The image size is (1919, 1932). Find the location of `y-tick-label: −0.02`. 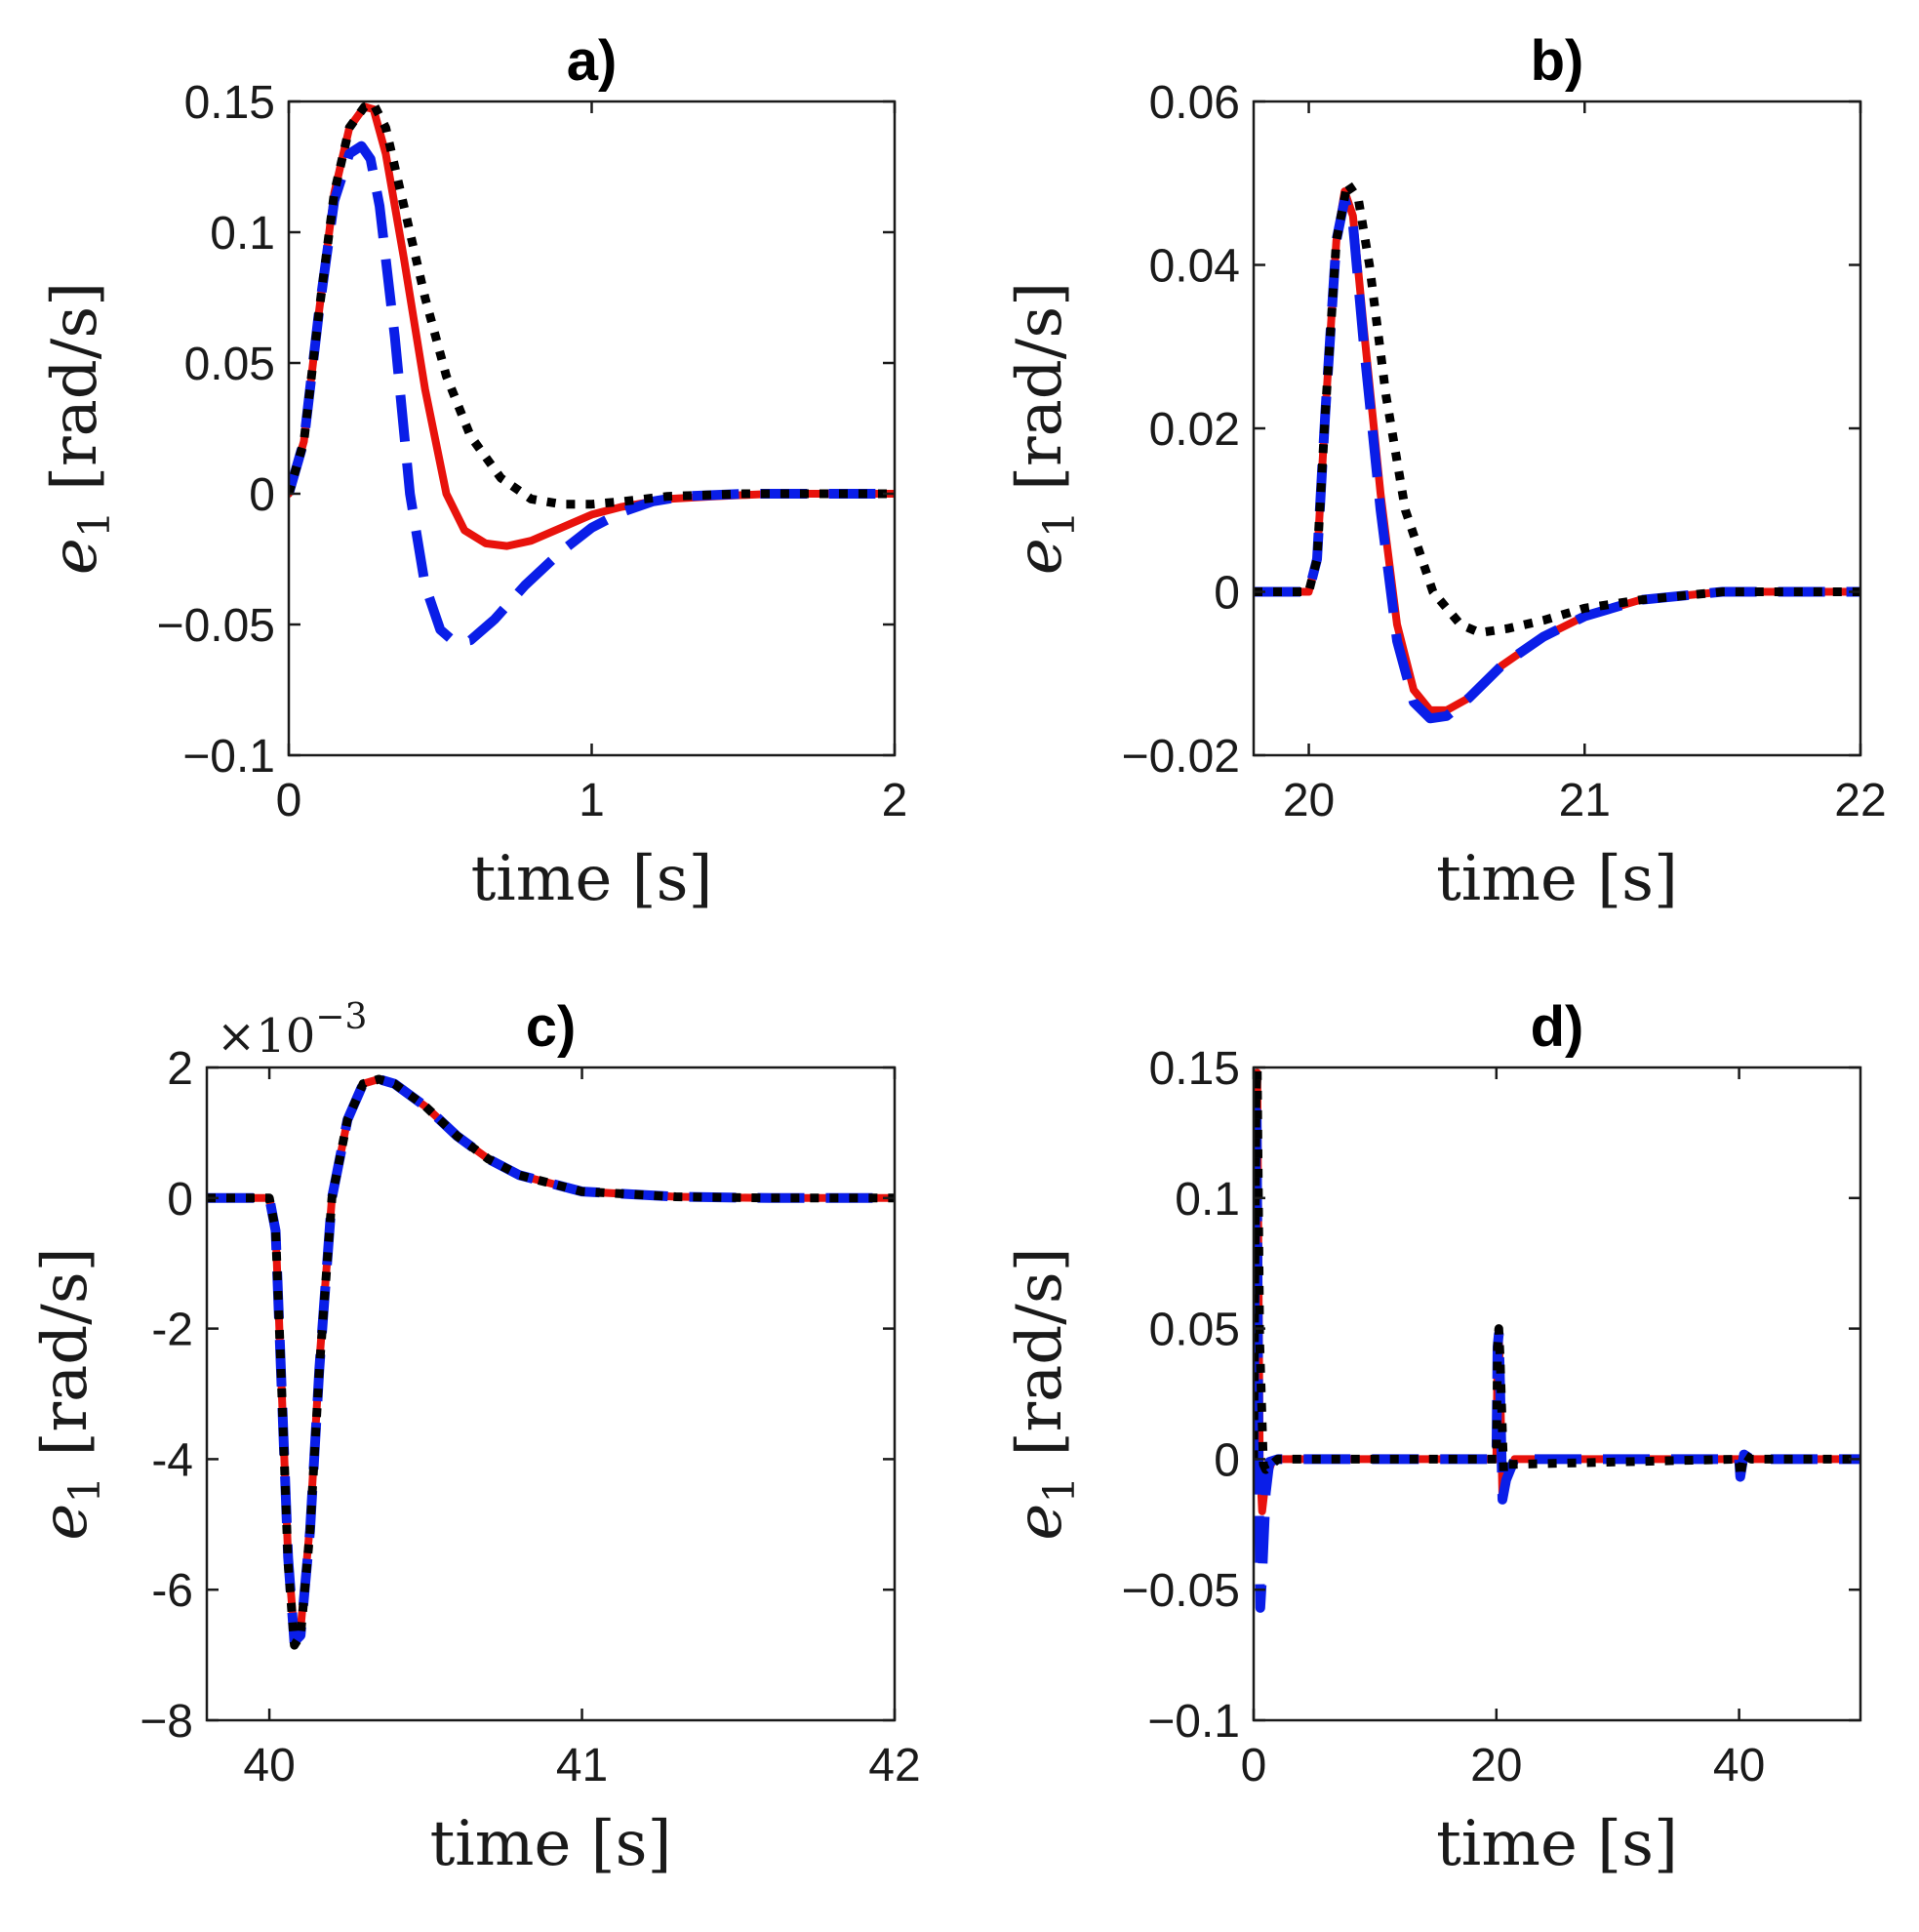

y-tick-label: −0.02 is located at coordinates (1181, 757).